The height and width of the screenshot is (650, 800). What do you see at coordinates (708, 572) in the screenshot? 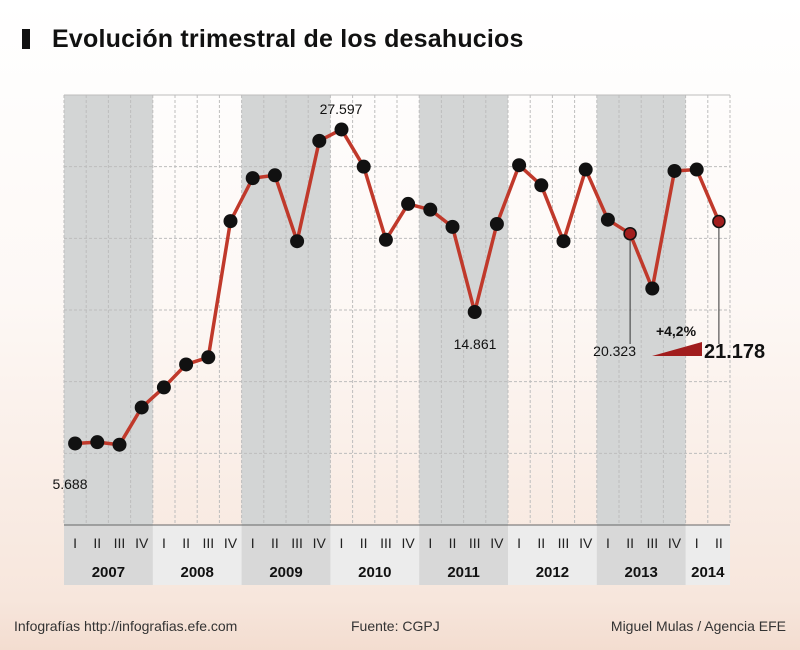
I see `year-label: 2014` at bounding box center [708, 572].